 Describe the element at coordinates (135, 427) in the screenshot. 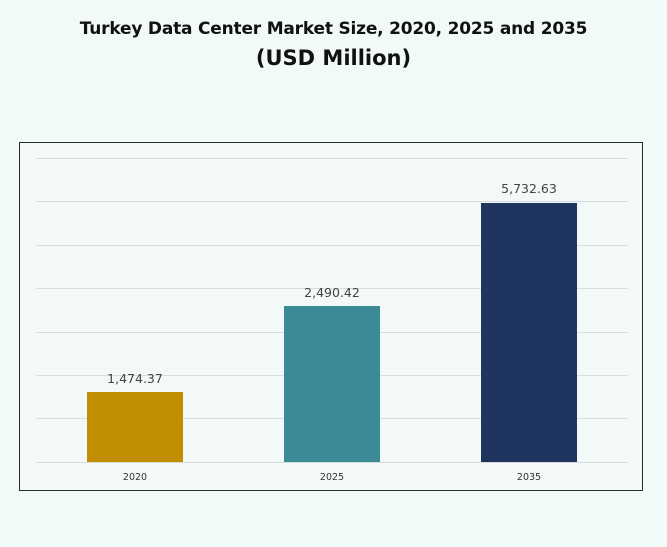

I see `bar-2020` at that location.